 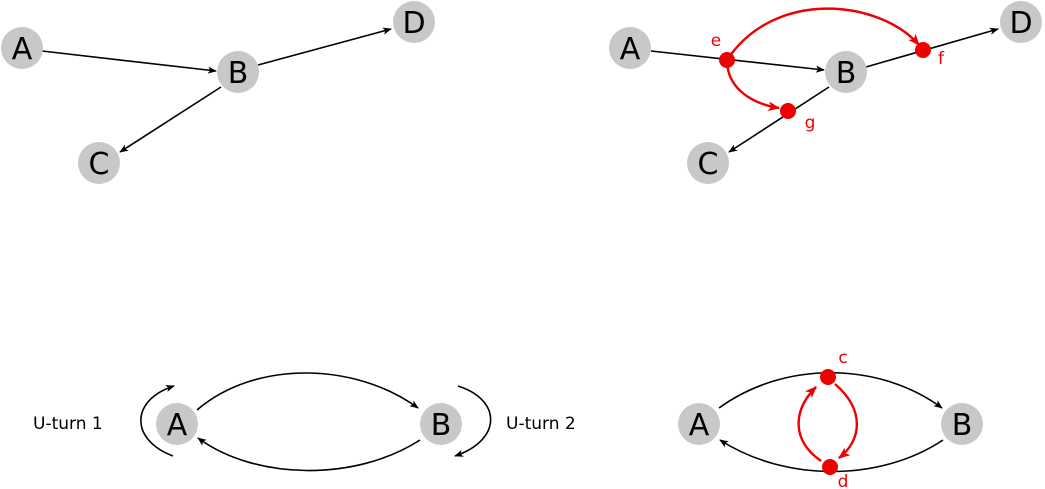 I want to click on uturn-1-arrow, so click(x=157, y=421).